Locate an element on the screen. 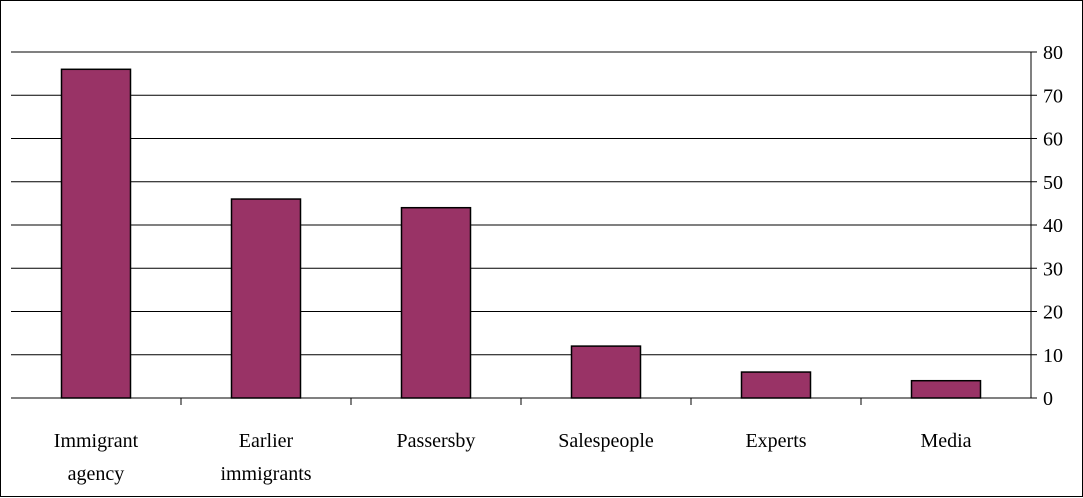 The width and height of the screenshot is (1083, 498). y-tick-label: 40 is located at coordinates (1053, 226).